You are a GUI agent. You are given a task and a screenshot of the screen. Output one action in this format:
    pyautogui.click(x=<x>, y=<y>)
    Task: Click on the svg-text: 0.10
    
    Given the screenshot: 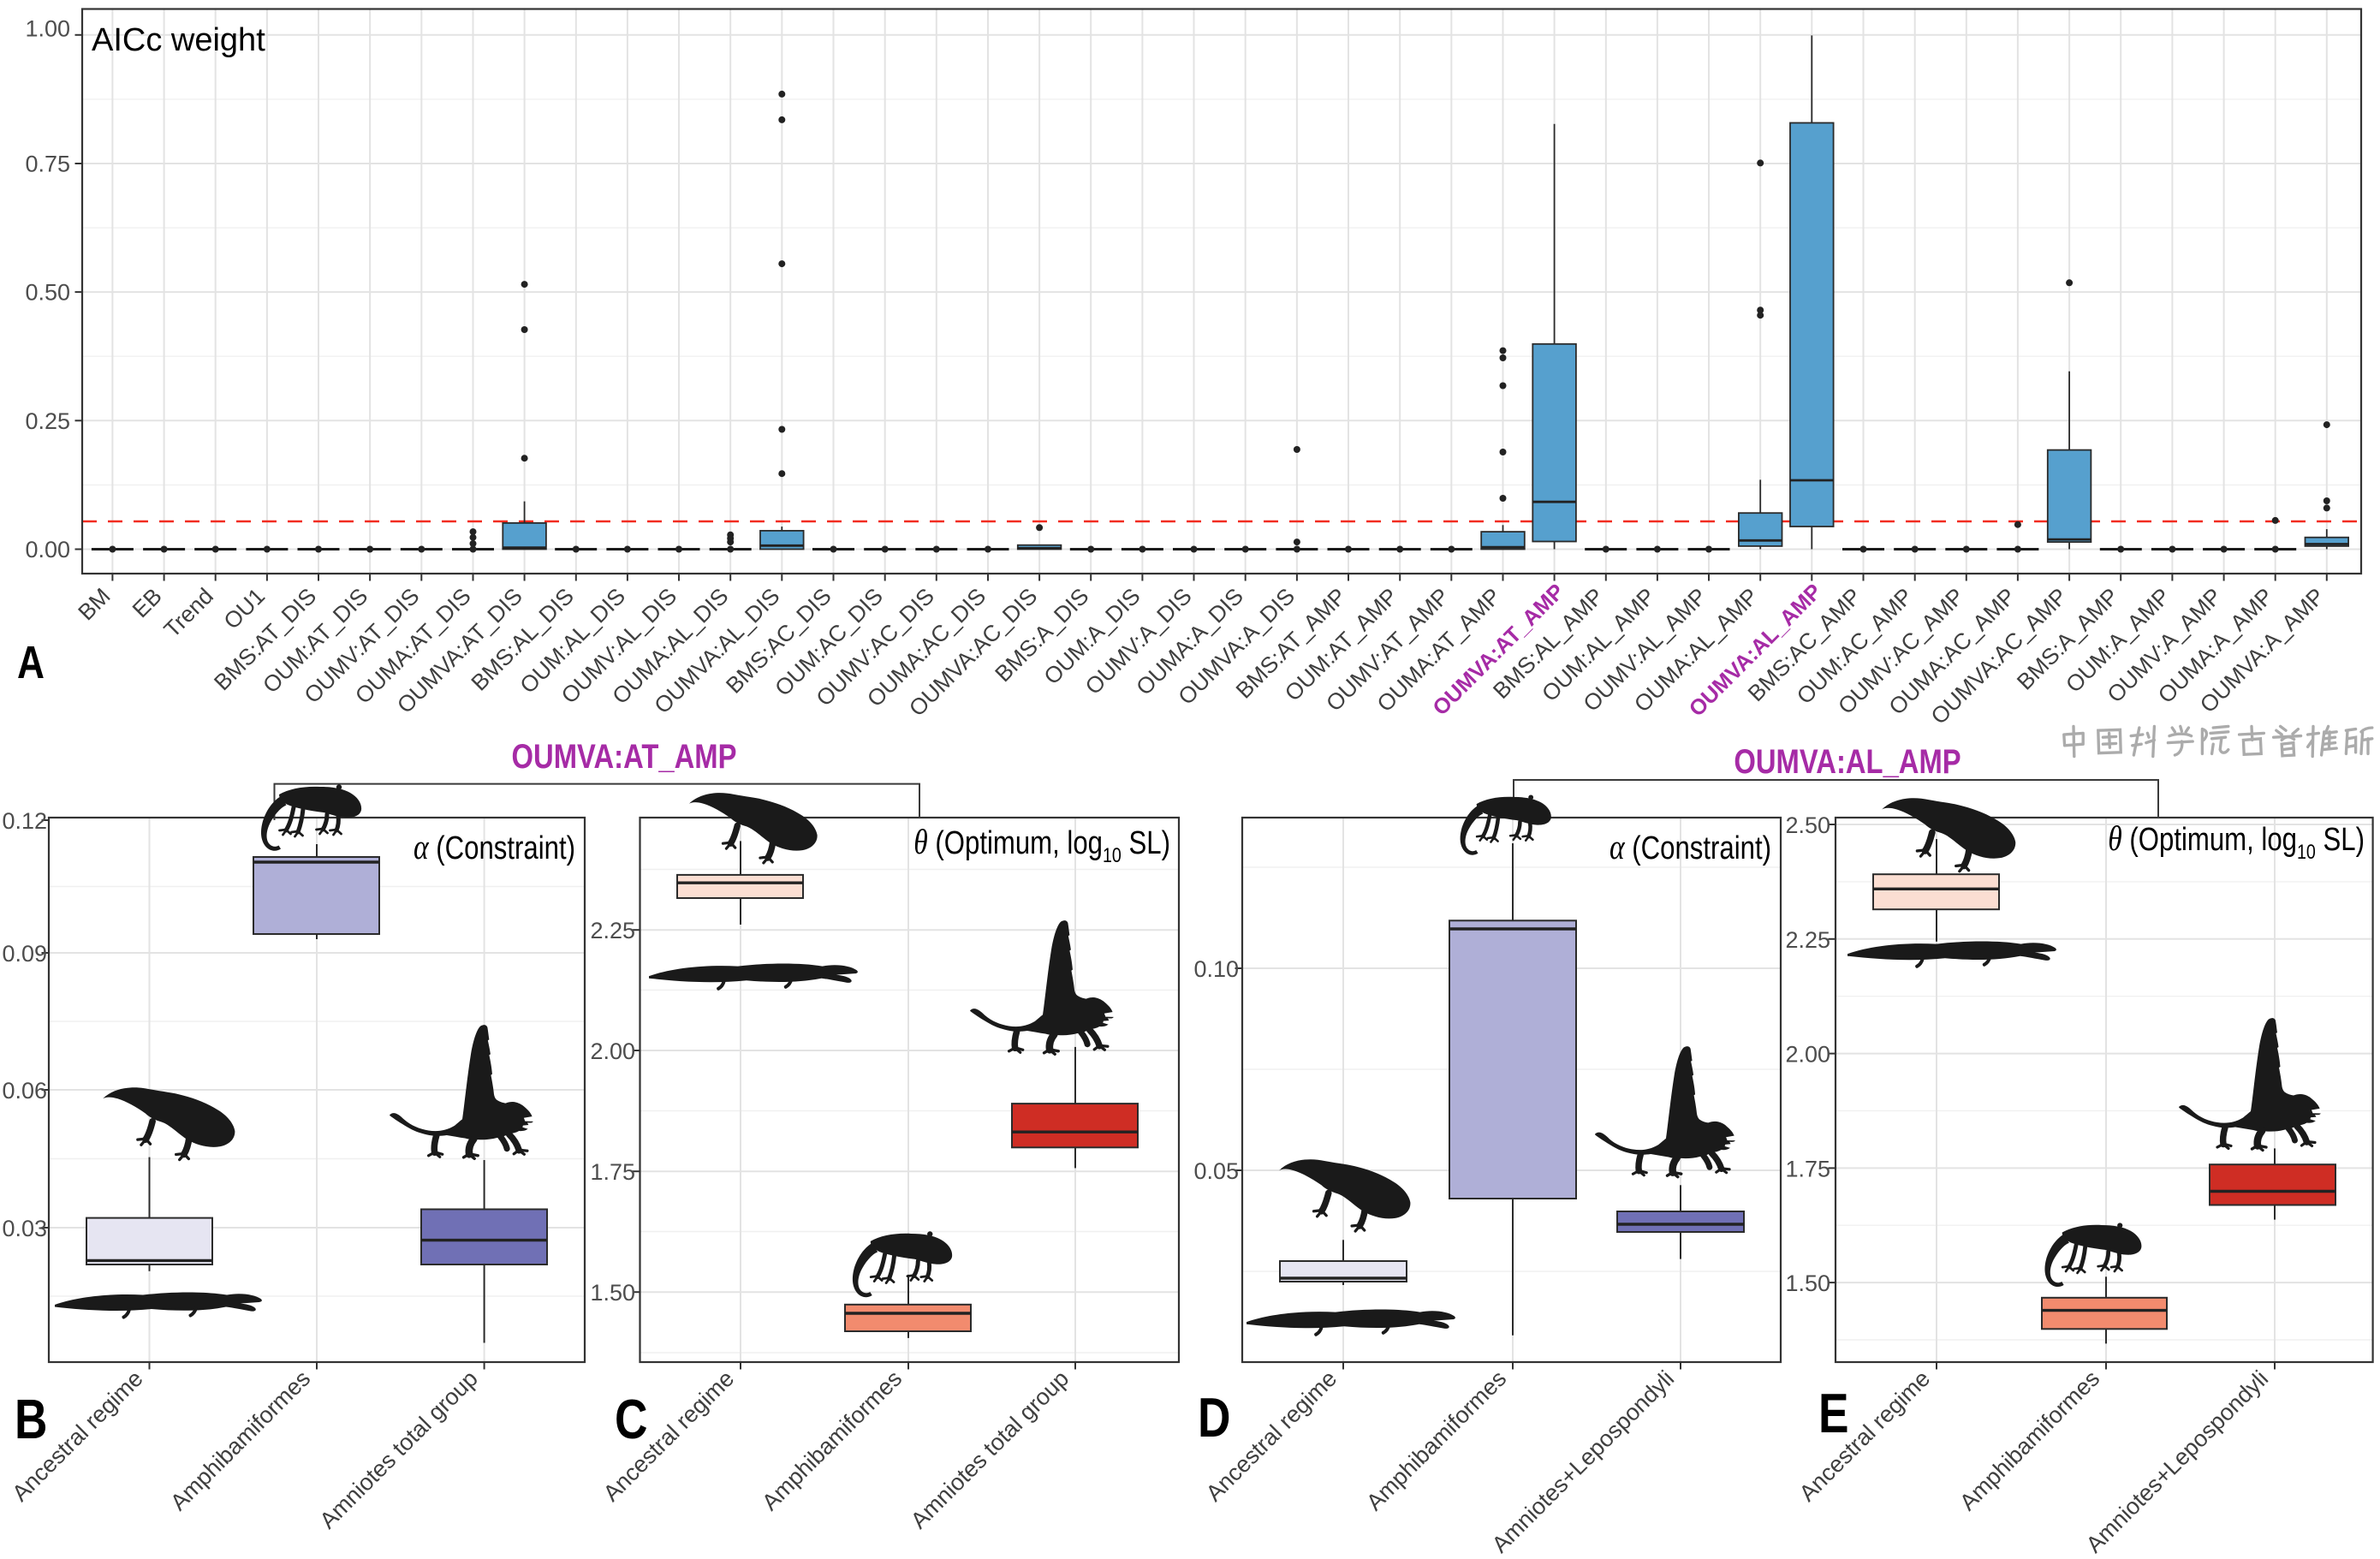 What is the action you would take?
    pyautogui.click(x=1216, y=969)
    